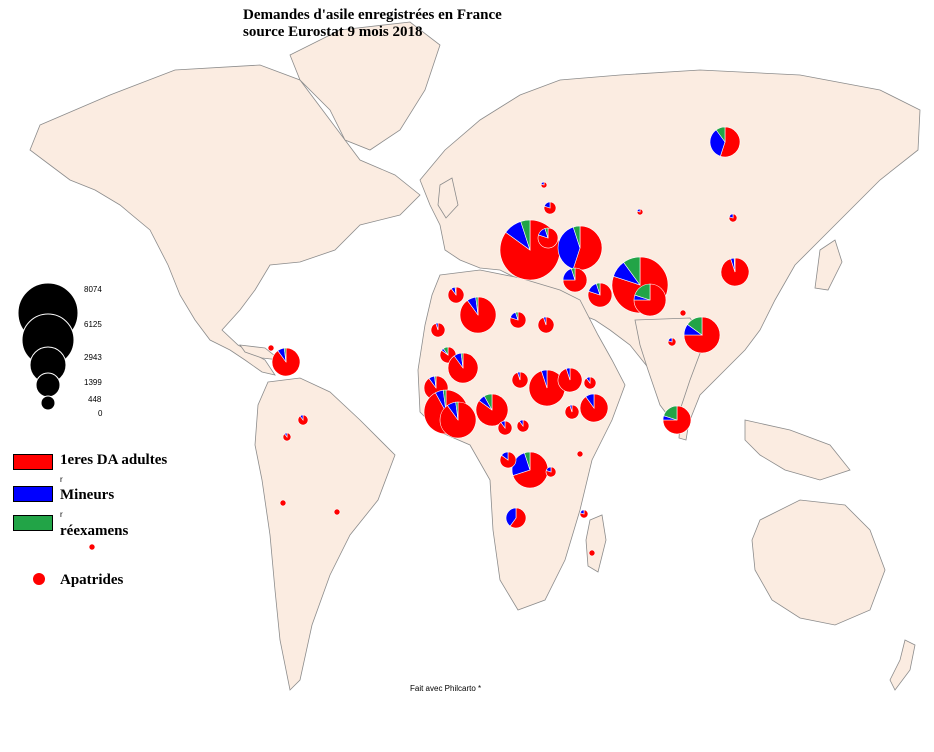 The height and width of the screenshot is (752, 934). What do you see at coordinates (39, 579) in the screenshot?
I see `apatrides-legend-marker` at bounding box center [39, 579].